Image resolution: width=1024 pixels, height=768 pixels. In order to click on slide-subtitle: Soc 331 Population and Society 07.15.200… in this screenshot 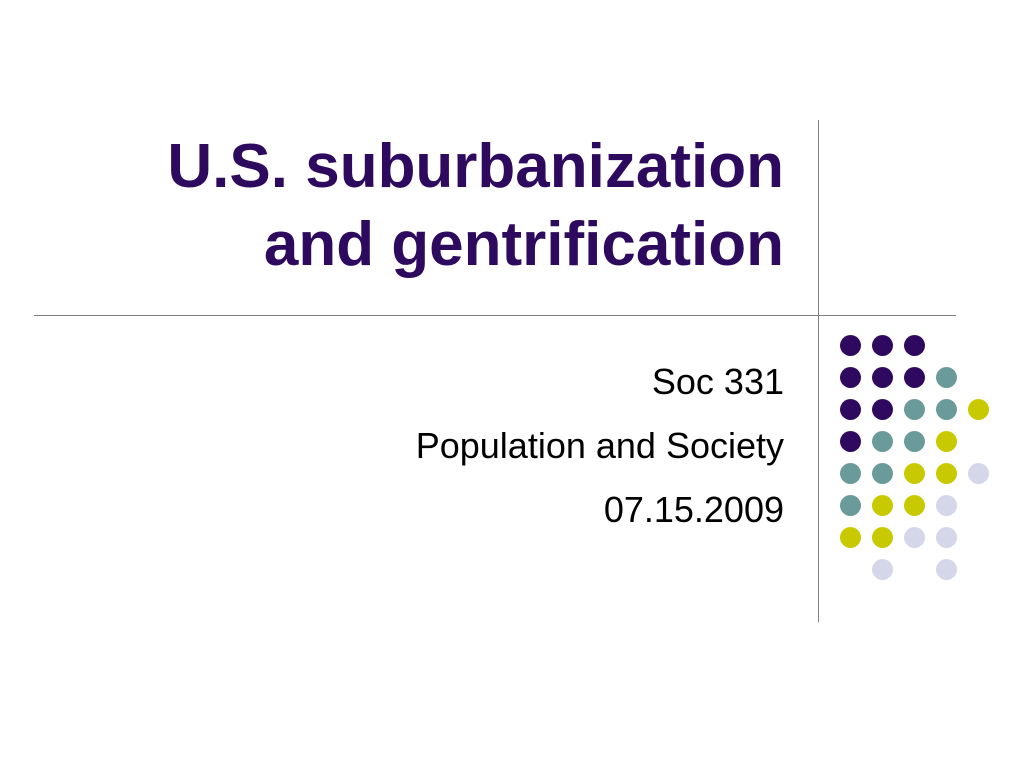, I will do `click(600, 446)`.